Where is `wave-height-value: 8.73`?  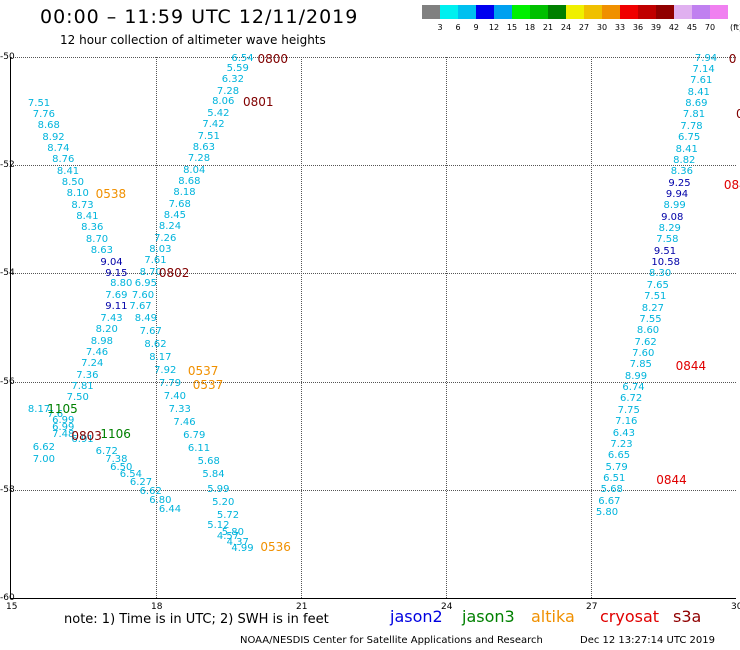 wave-height-value: 8.73 is located at coordinates (82, 205).